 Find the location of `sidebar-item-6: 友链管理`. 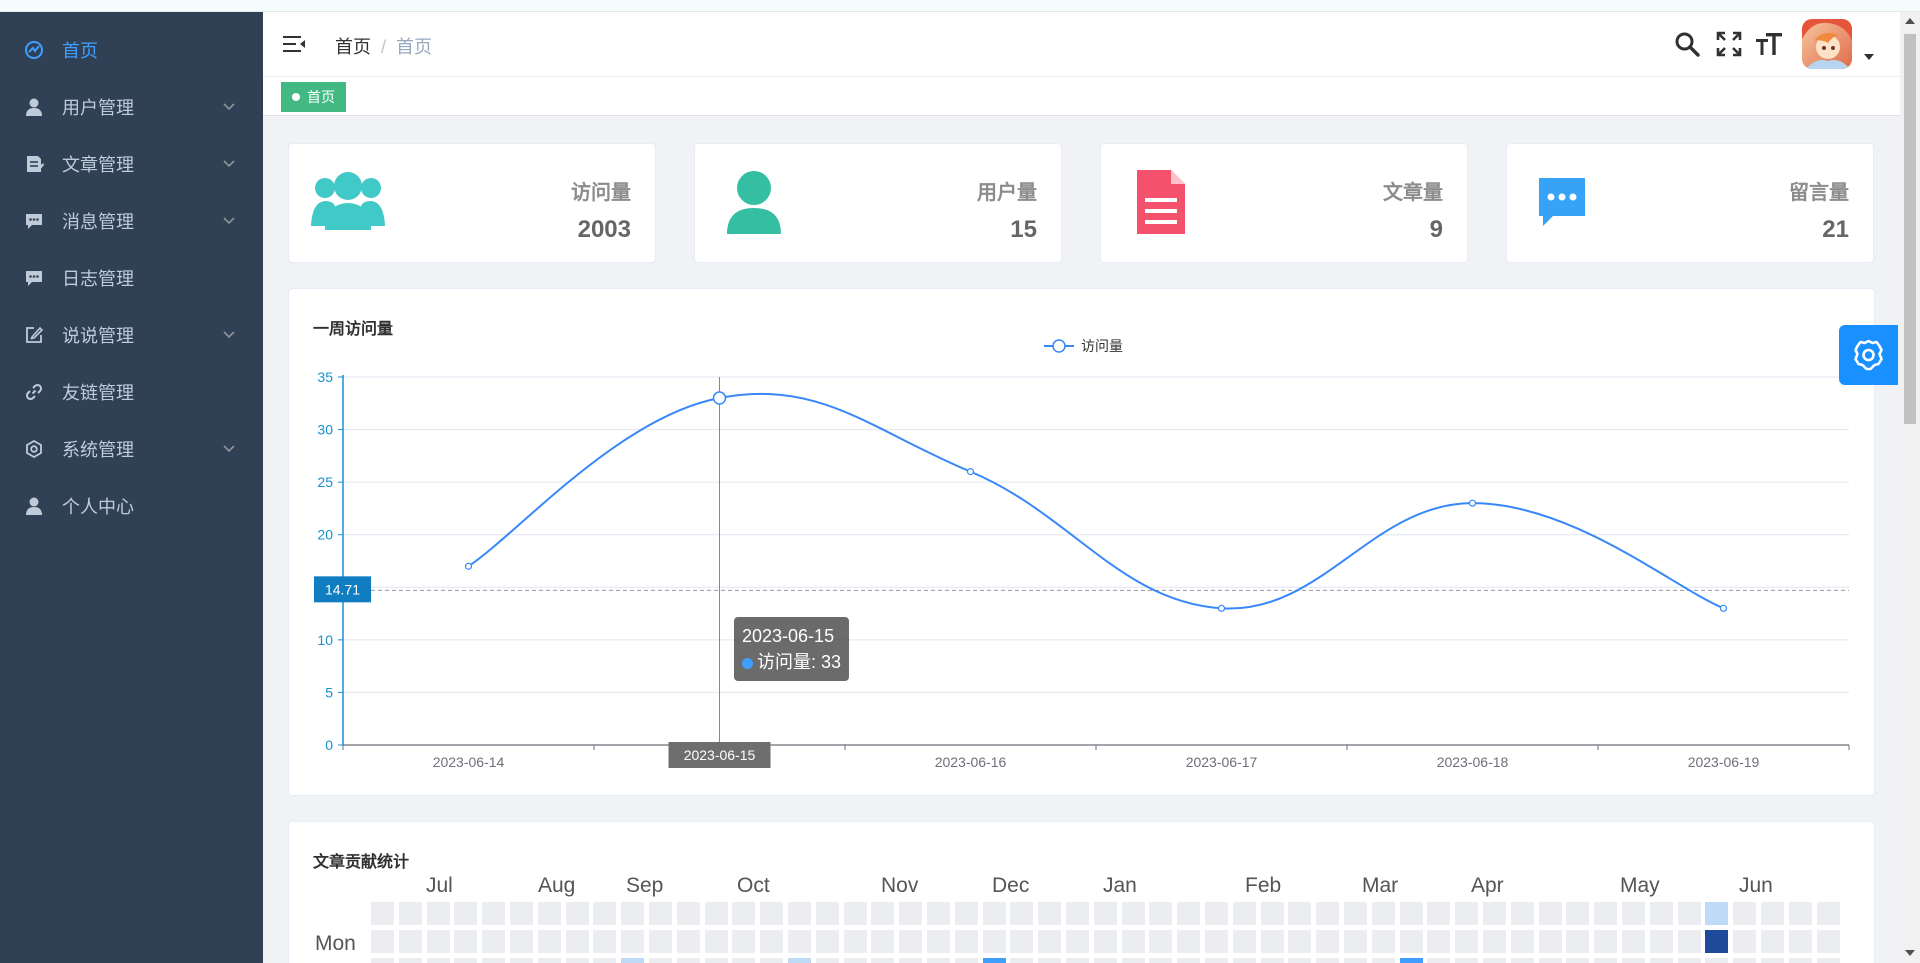

sidebar-item-6: 友链管理 is located at coordinates (131, 392).